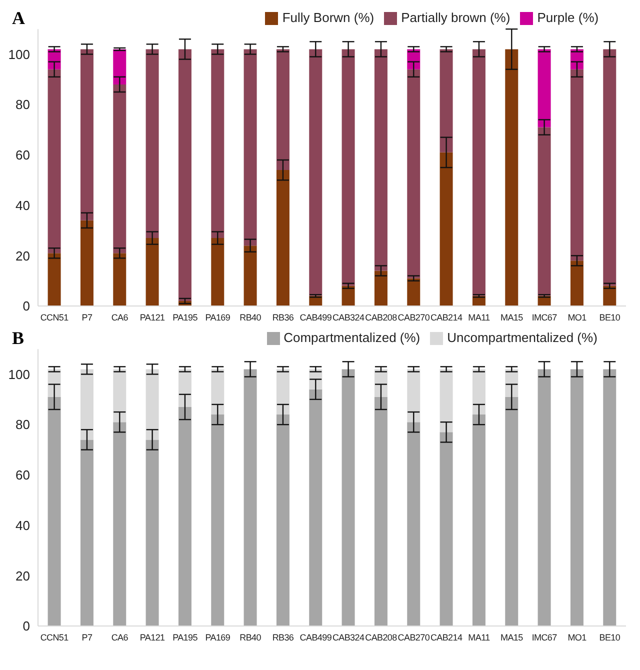 The image size is (640, 670). What do you see at coordinates (23, 256) in the screenshot?
I see `y-tick-label: 20` at bounding box center [23, 256].